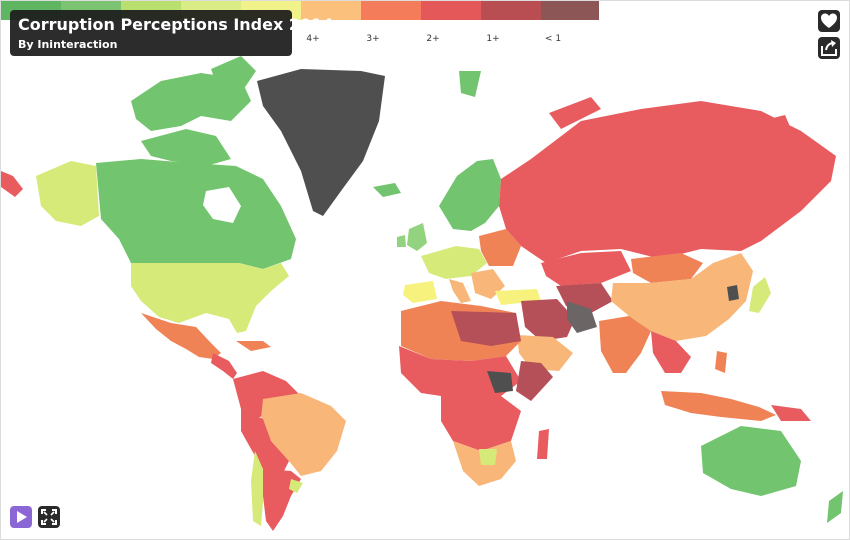 This screenshot has height=540, width=850. What do you see at coordinates (760, 295) in the screenshot?
I see `region-japan` at bounding box center [760, 295].